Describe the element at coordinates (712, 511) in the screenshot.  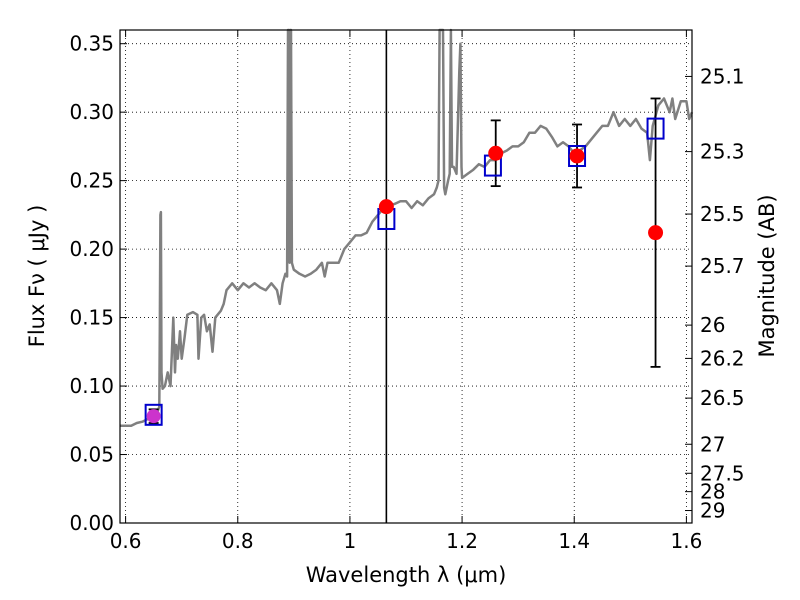
I see `right-tick-label: 29` at that location.